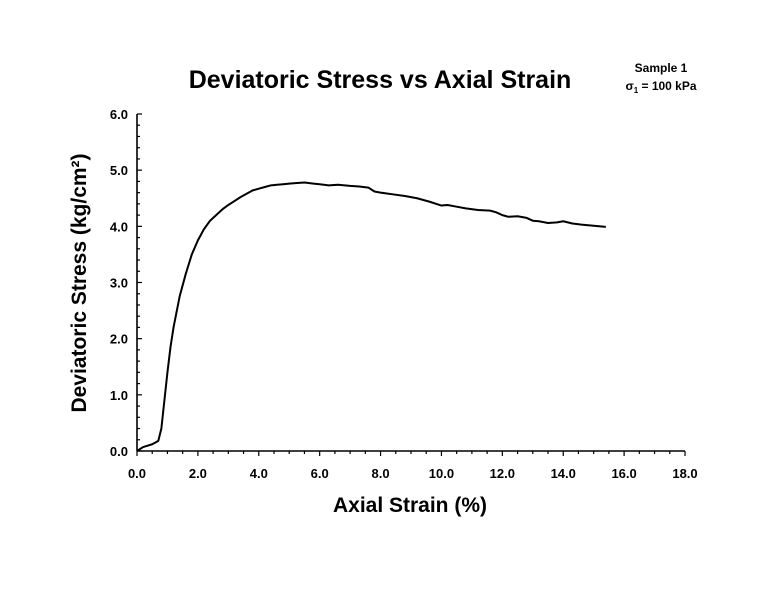 Image resolution: width=768 pixels, height=594 pixels. What do you see at coordinates (119, 170) in the screenshot?
I see `y-tick-label: 5.0` at bounding box center [119, 170].